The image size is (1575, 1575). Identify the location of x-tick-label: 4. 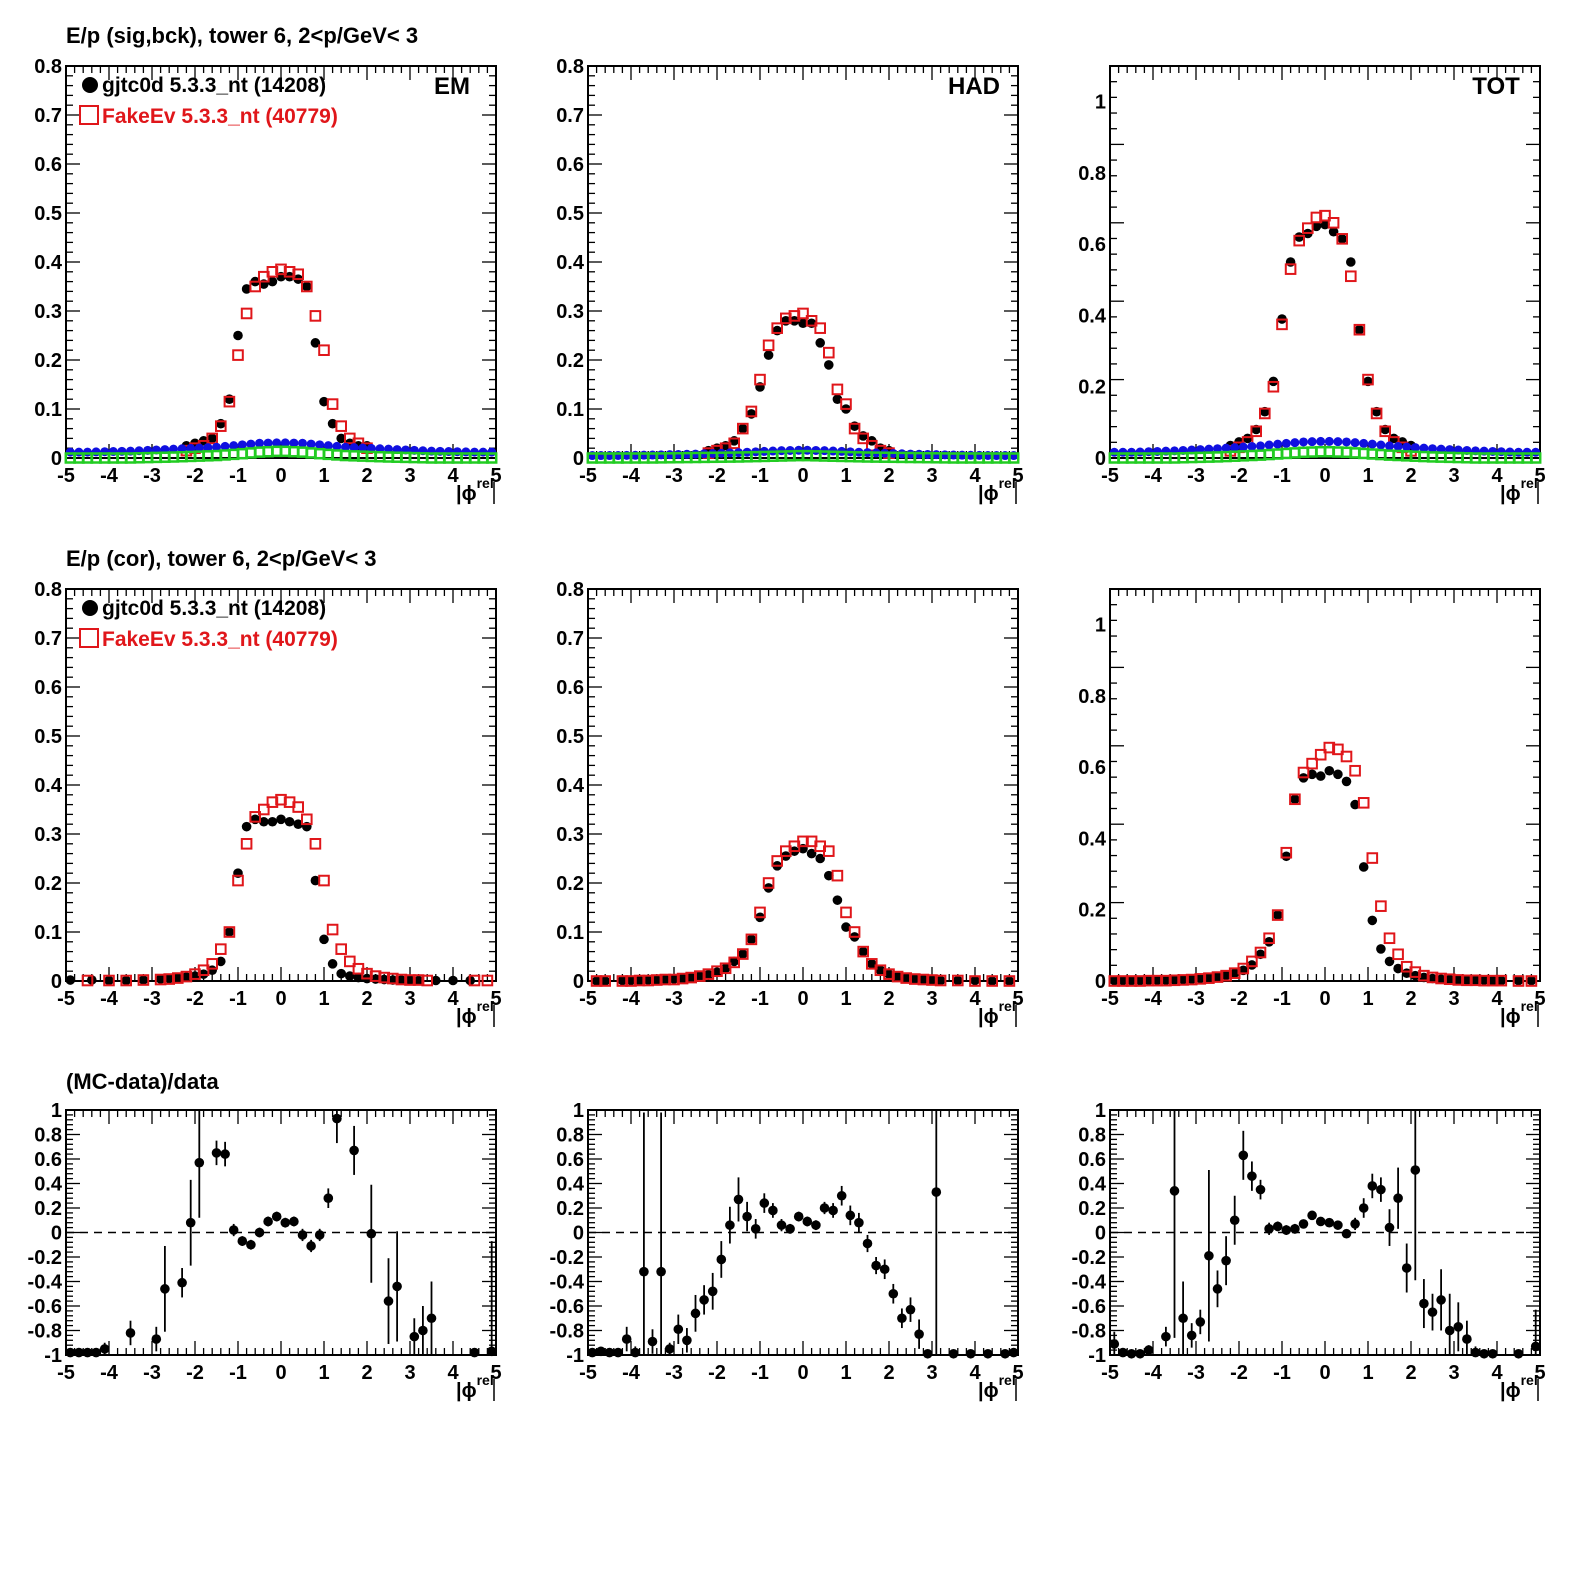
(1497, 999).